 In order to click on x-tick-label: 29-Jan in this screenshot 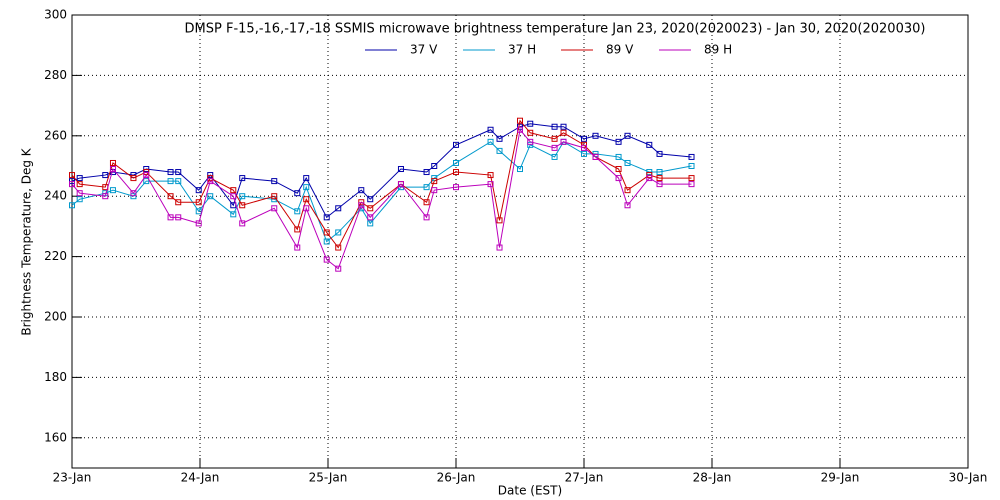, I will do `click(840, 478)`.